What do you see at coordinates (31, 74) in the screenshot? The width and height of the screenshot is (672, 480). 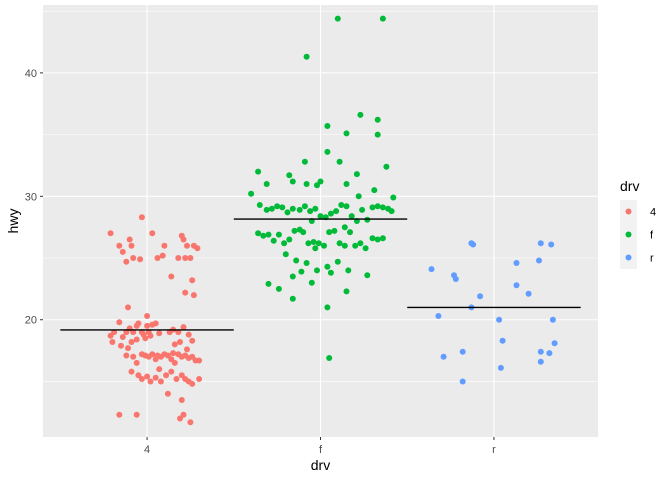 I see `y-tick-label: 40` at bounding box center [31, 74].